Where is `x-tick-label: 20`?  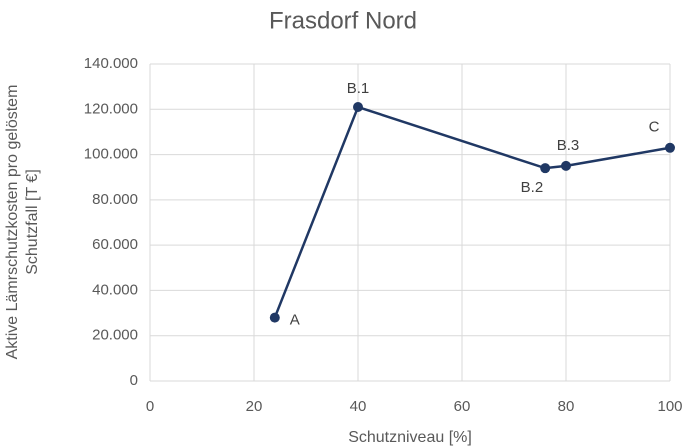
x-tick-label: 20 is located at coordinates (254, 406).